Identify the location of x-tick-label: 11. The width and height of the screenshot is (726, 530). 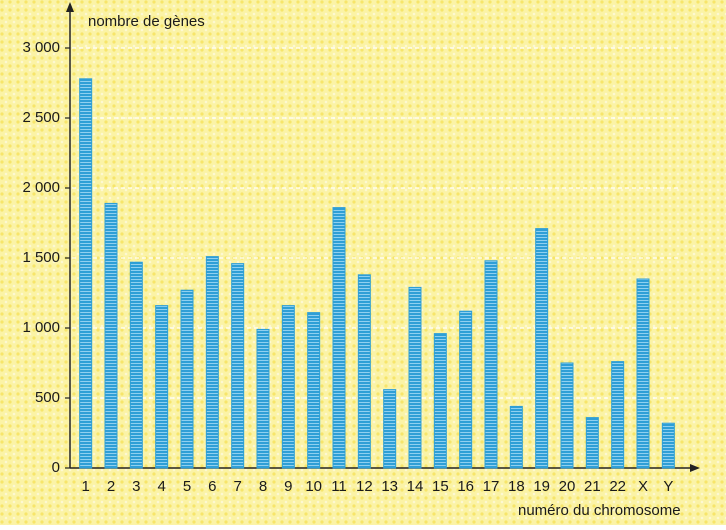
(339, 486).